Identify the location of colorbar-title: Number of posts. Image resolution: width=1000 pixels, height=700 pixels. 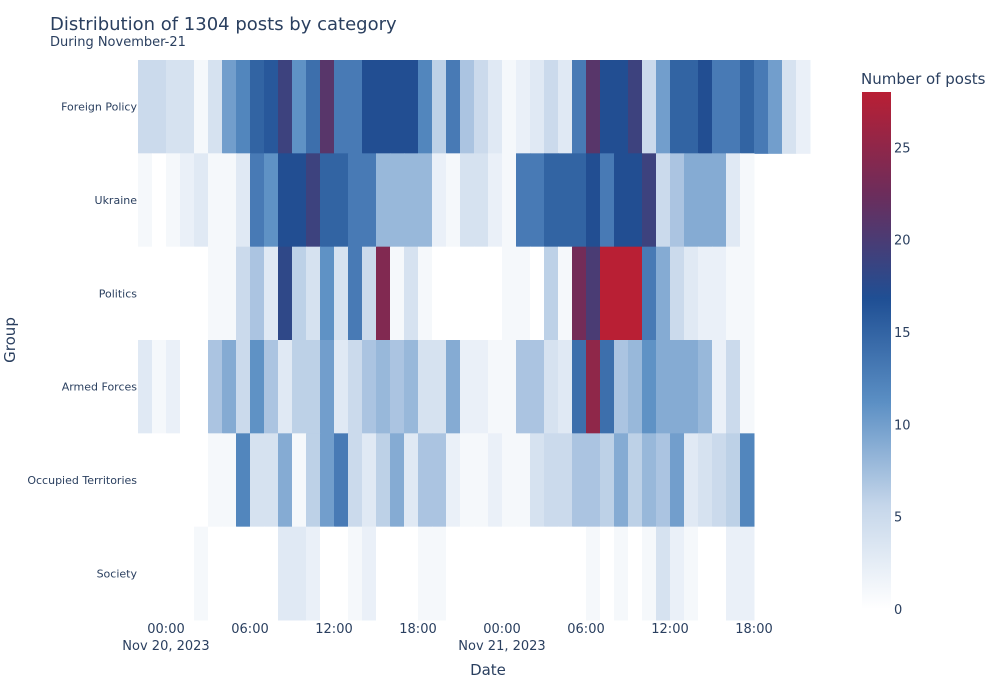
(923, 79).